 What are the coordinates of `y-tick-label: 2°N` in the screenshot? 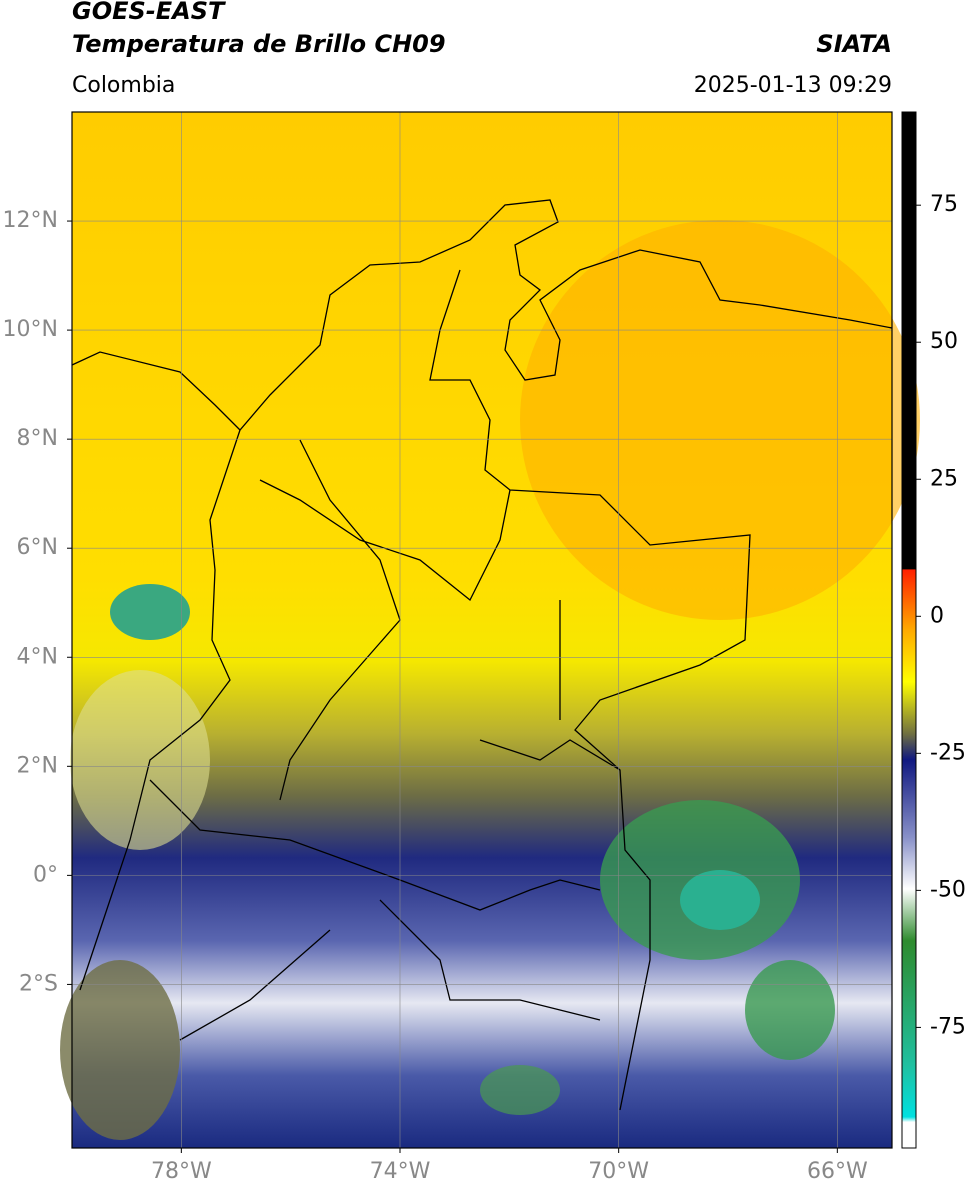 It's located at (37, 765).